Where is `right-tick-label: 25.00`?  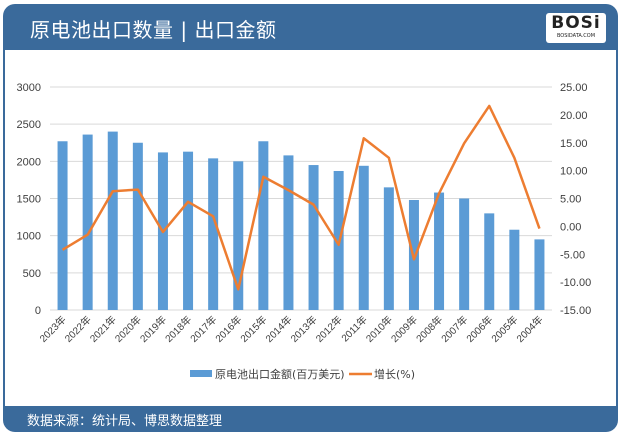 right-tick-label: 25.00 is located at coordinates (574, 88).